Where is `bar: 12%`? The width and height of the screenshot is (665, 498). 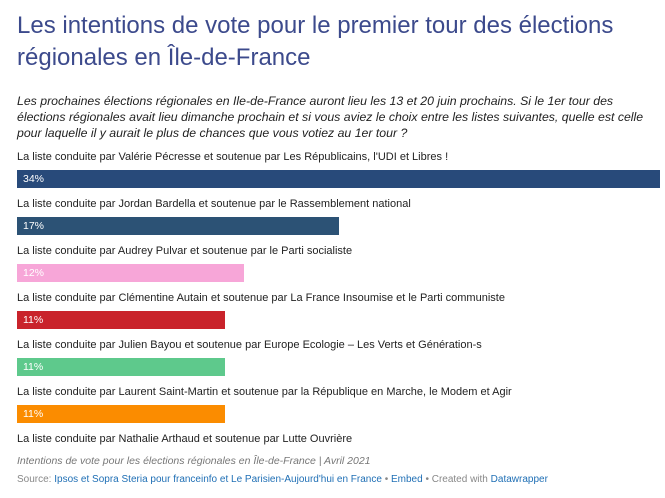
bar: 12% is located at coordinates (130, 273).